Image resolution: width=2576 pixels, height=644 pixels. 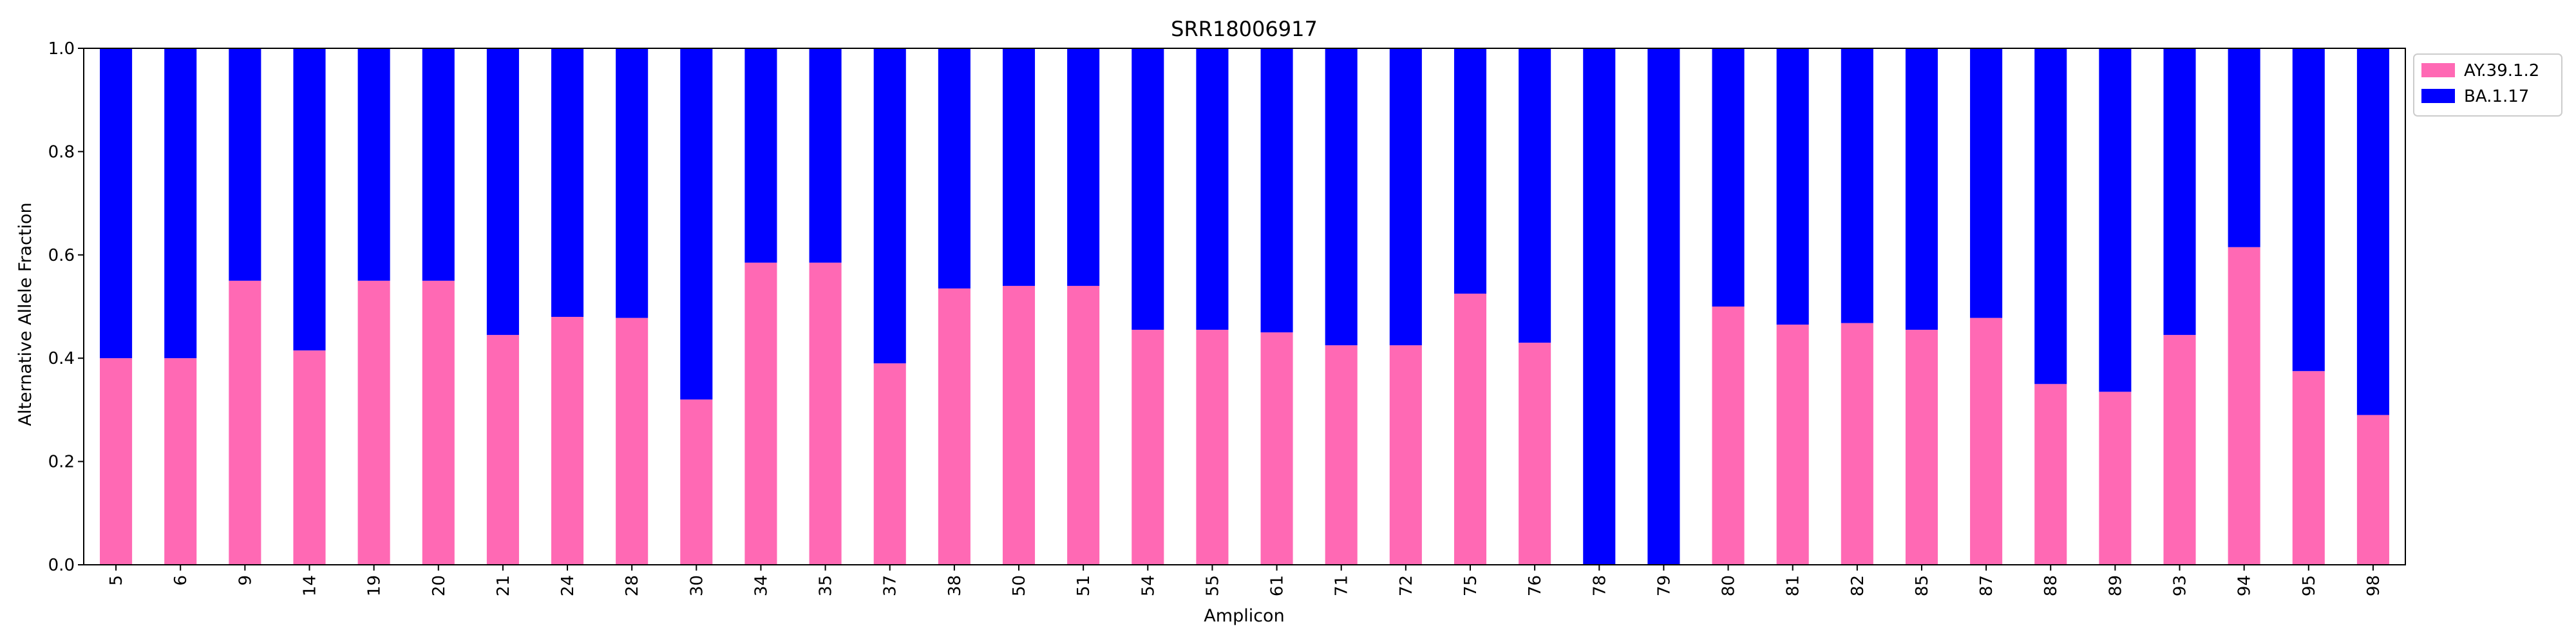 I want to click on chart-title: SRR18006917, so click(x=1244, y=29).